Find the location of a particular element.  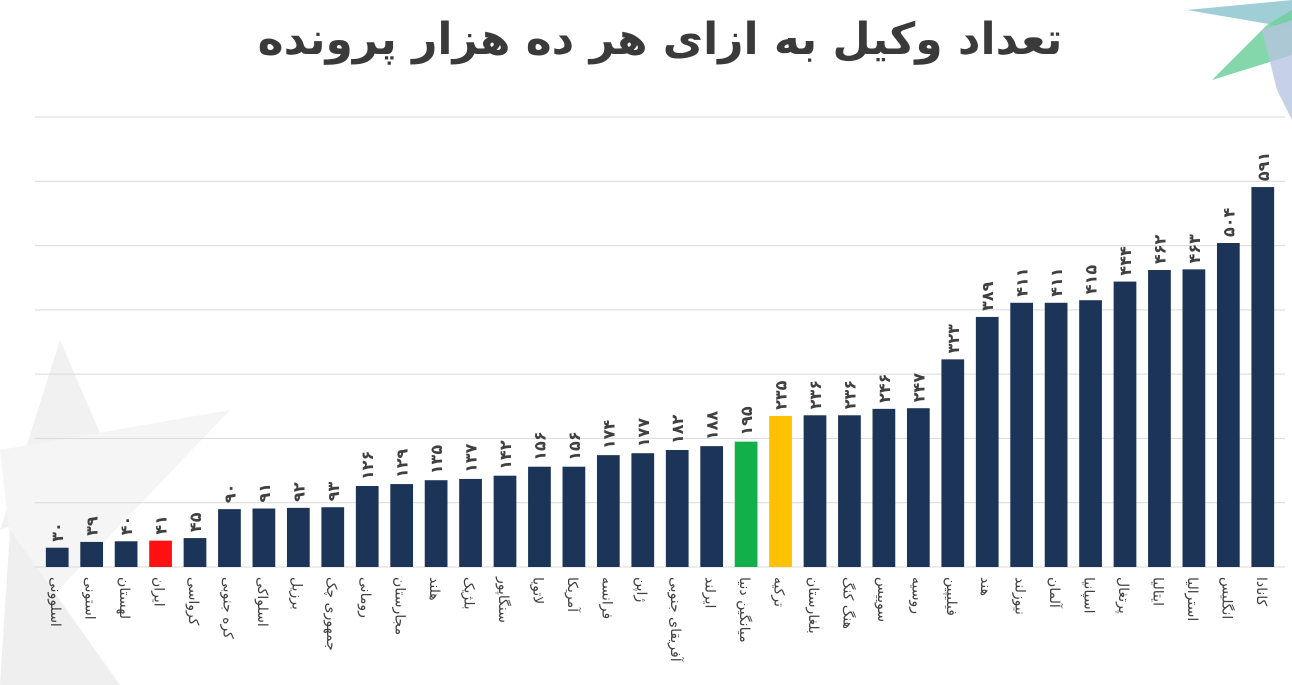

category-label: رومانی is located at coordinates (365, 597).